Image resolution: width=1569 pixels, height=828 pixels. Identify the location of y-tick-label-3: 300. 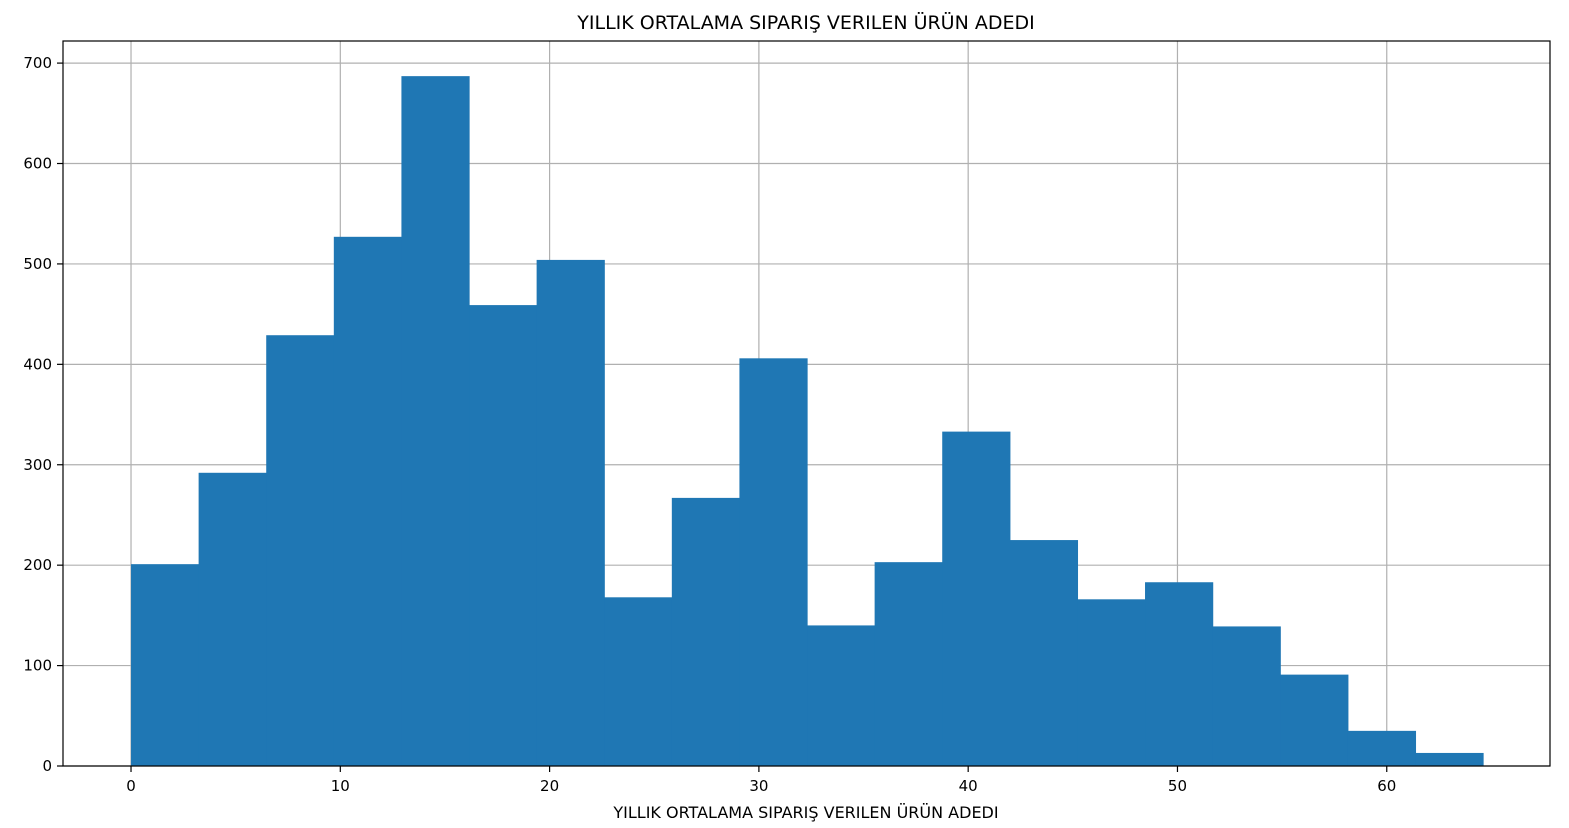
(37, 465).